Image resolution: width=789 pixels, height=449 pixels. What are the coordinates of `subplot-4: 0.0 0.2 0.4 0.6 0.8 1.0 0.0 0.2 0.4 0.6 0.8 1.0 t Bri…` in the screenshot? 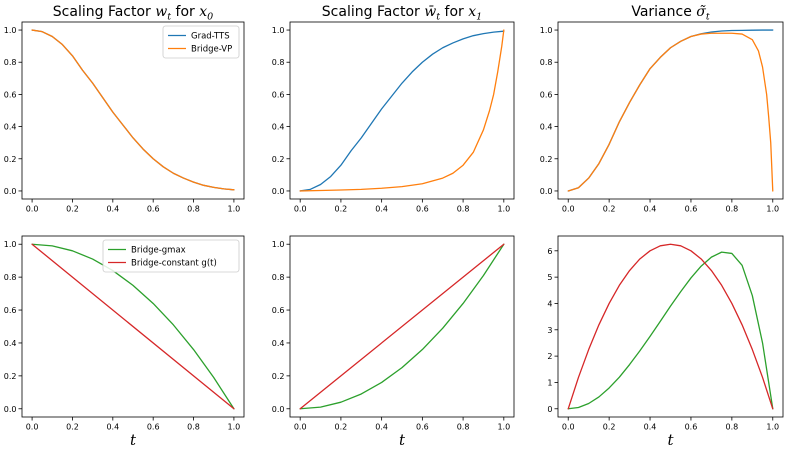 It's located at (124, 342).